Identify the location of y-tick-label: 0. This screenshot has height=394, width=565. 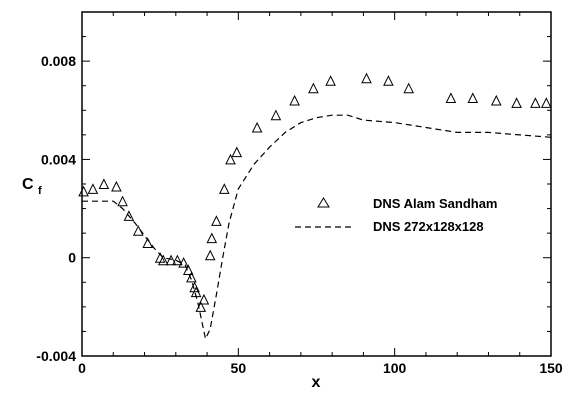
(72, 258).